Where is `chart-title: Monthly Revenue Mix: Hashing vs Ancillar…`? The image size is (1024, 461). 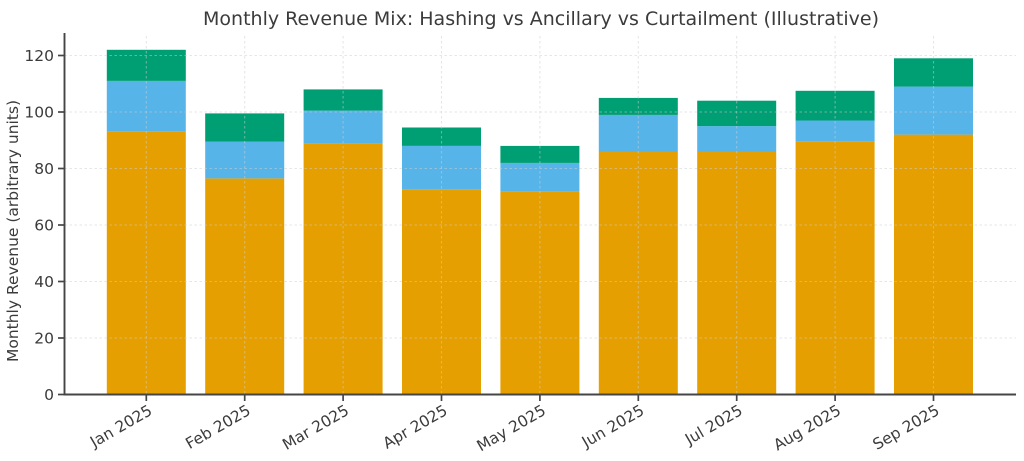 chart-title: Monthly Revenue Mix: Hashing vs Ancillar… is located at coordinates (541, 19).